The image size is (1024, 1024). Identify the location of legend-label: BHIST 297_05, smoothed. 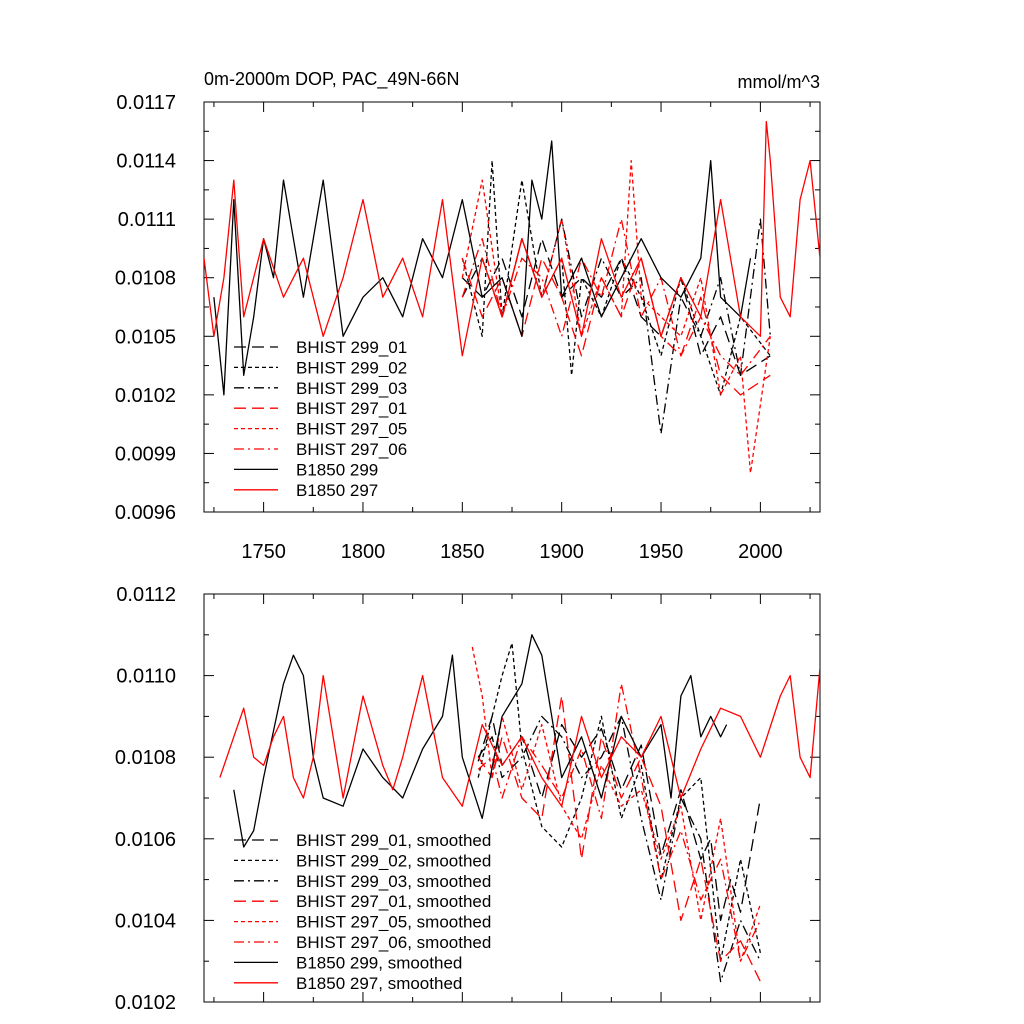
(393, 922).